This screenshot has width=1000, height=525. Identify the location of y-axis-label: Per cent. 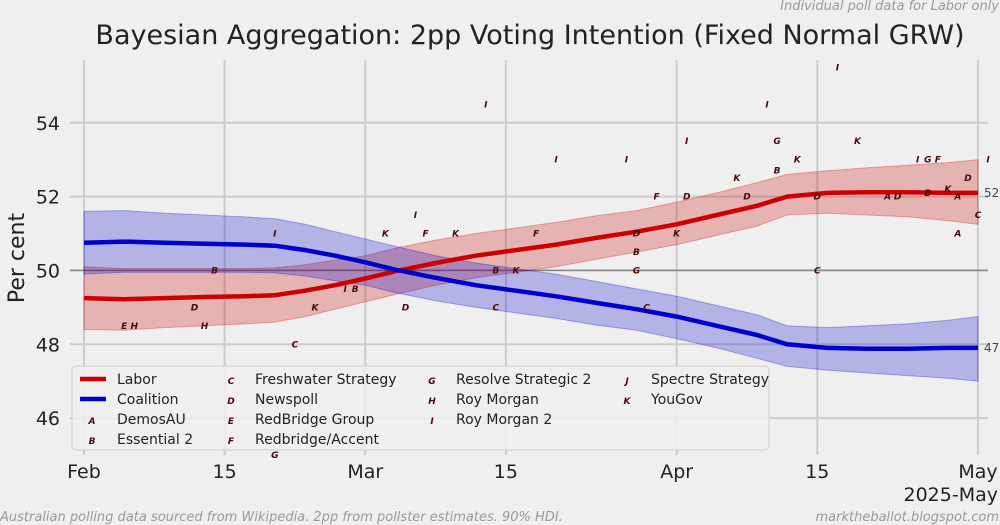
(17, 258).